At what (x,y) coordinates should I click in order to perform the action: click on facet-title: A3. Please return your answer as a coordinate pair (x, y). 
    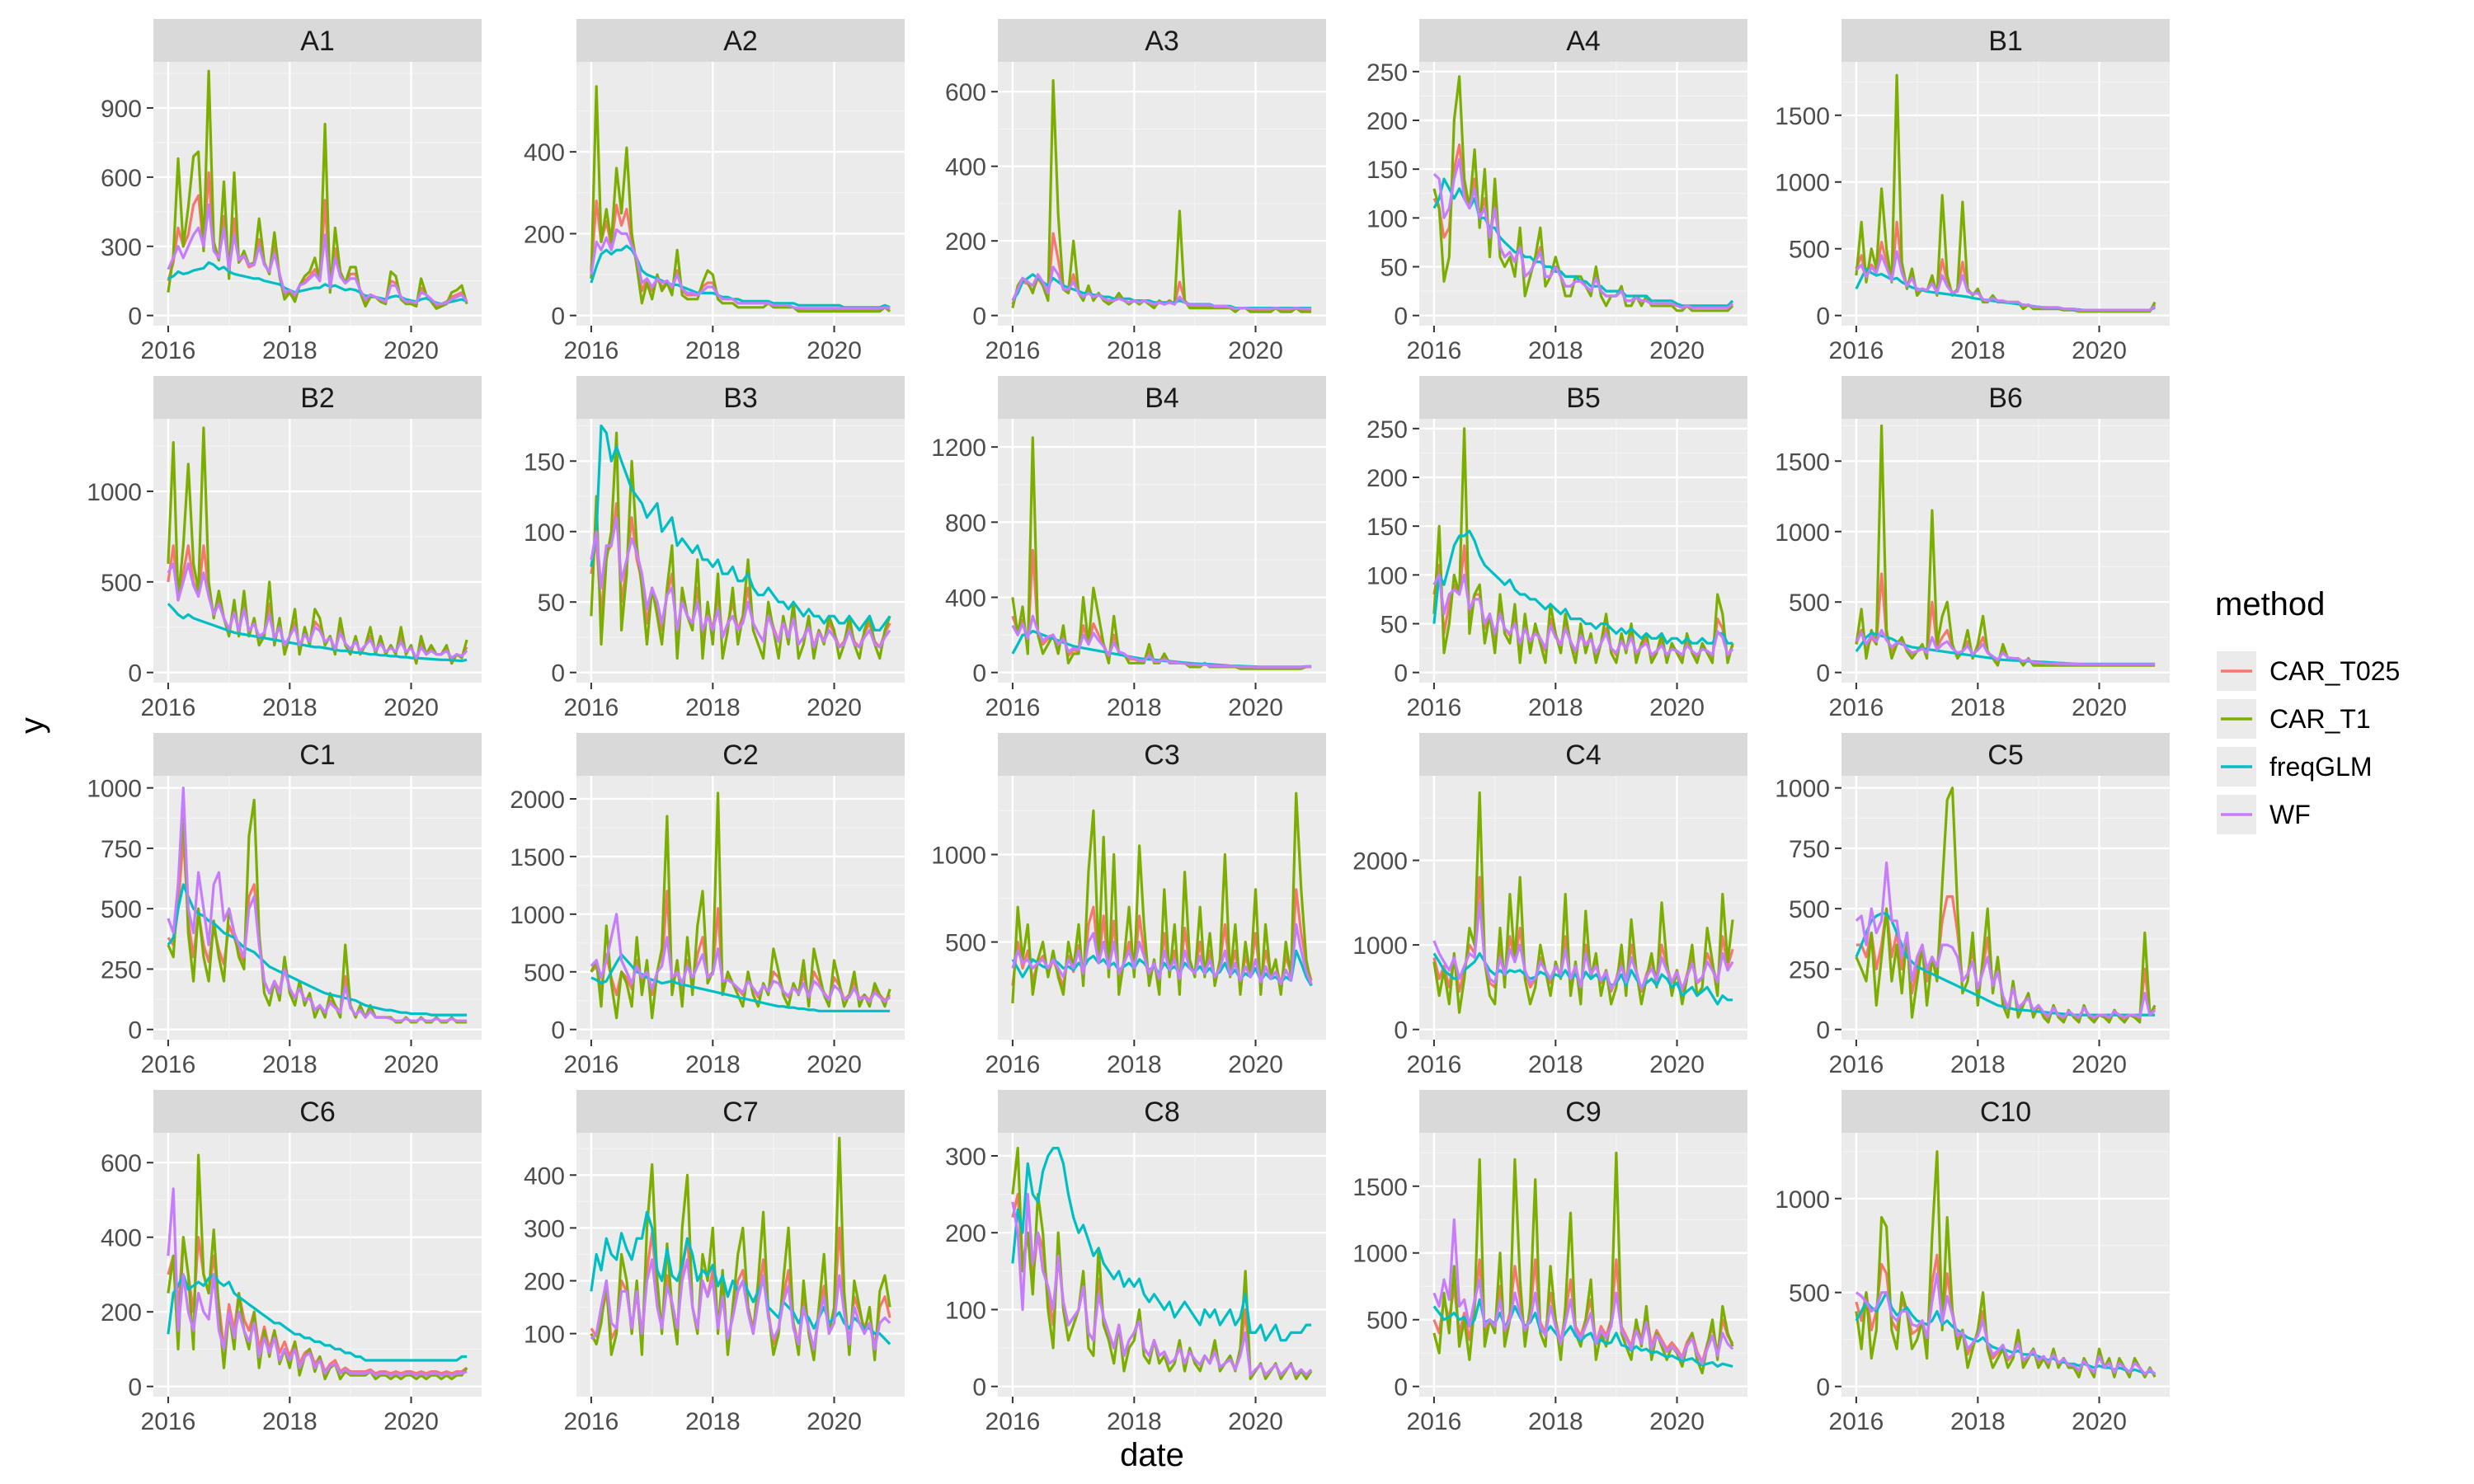
    Looking at the image, I should click on (1162, 41).